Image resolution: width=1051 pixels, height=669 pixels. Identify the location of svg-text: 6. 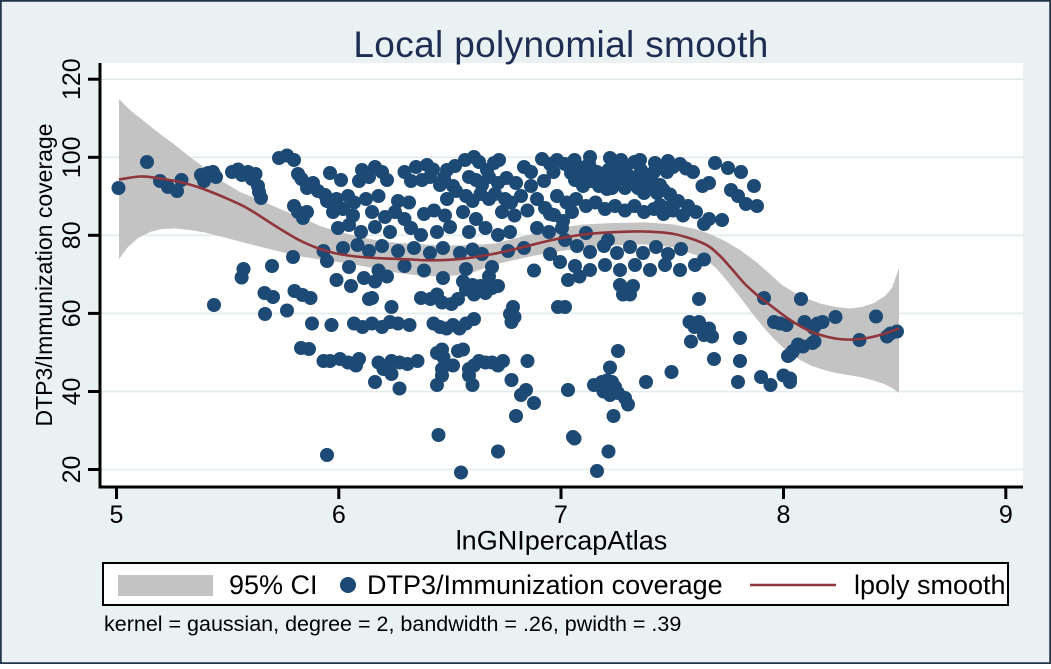
(339, 515).